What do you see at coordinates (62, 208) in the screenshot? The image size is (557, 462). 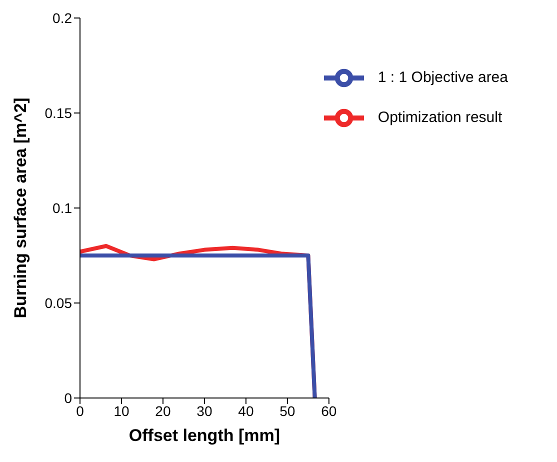 I see `y-tick-label: 0.1` at bounding box center [62, 208].